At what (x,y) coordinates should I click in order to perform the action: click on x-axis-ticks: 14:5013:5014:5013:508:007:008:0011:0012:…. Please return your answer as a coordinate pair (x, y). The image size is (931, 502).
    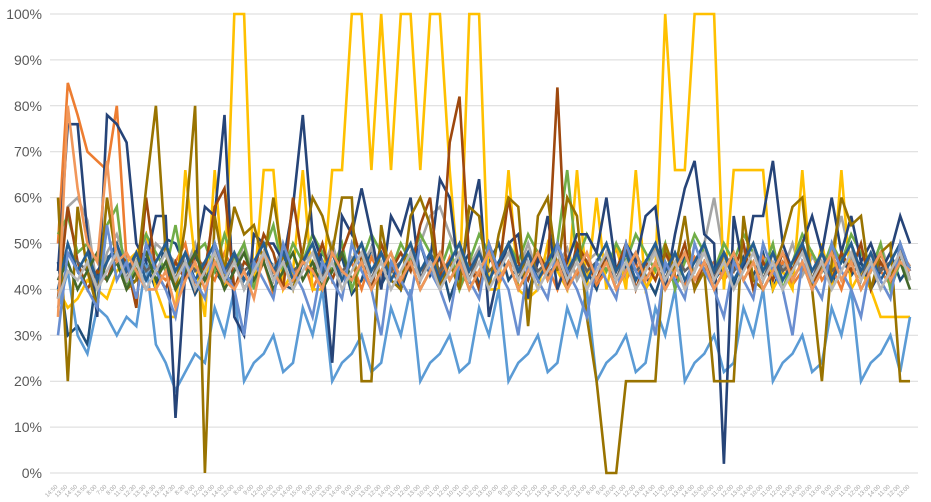
    Looking at the image, I should click on (478, 491).